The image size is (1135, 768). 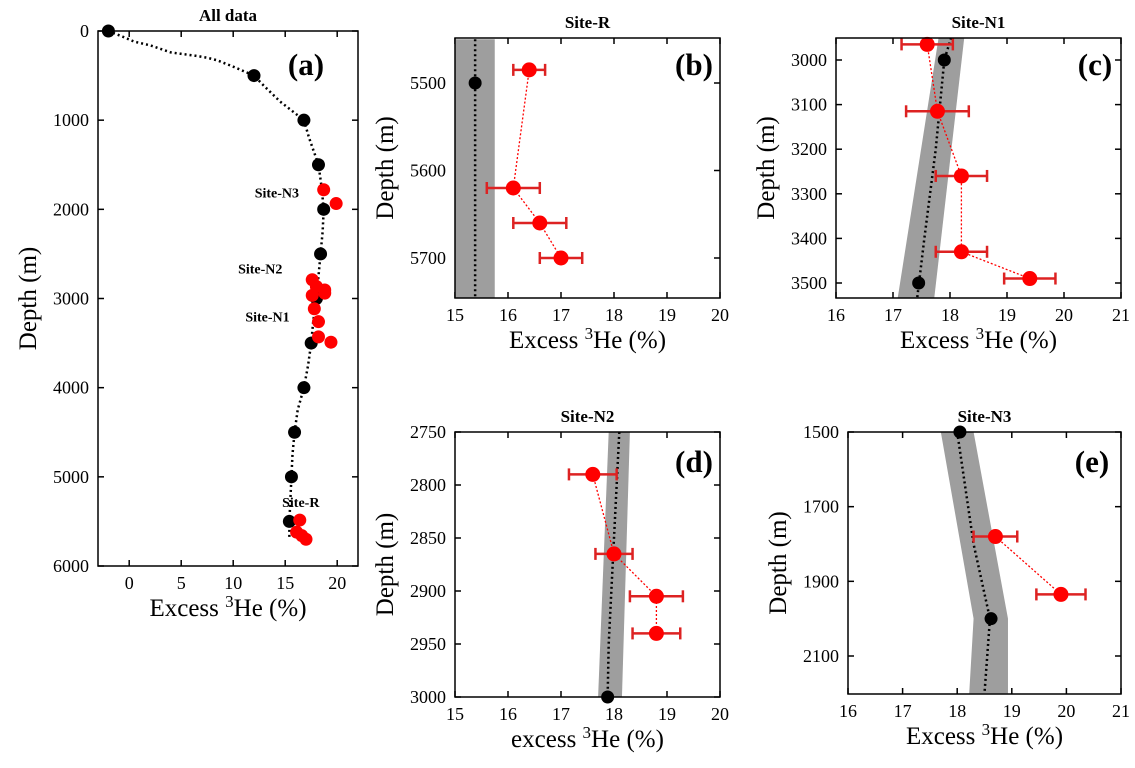 I want to click on y-tick-label: 6000, so click(x=71, y=566).